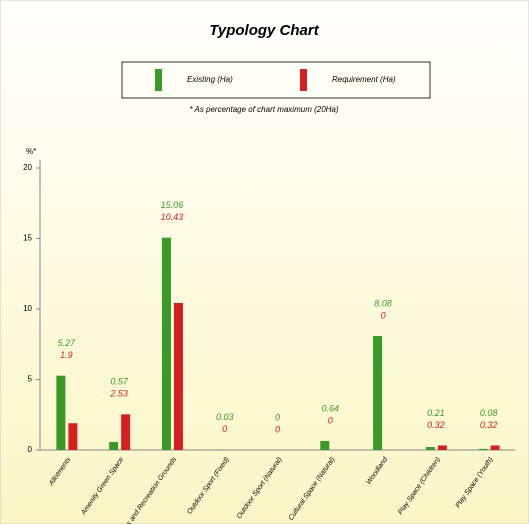  Describe the element at coordinates (489, 413) in the screenshot. I see `value-label: 0.08` at that location.